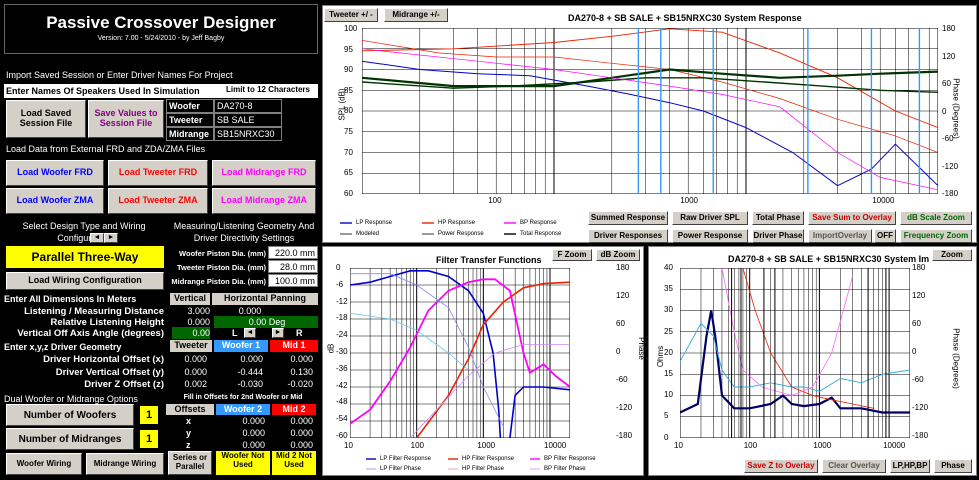 The image size is (979, 480). I want to click on summed-response-button: Summed Response, so click(628, 218).